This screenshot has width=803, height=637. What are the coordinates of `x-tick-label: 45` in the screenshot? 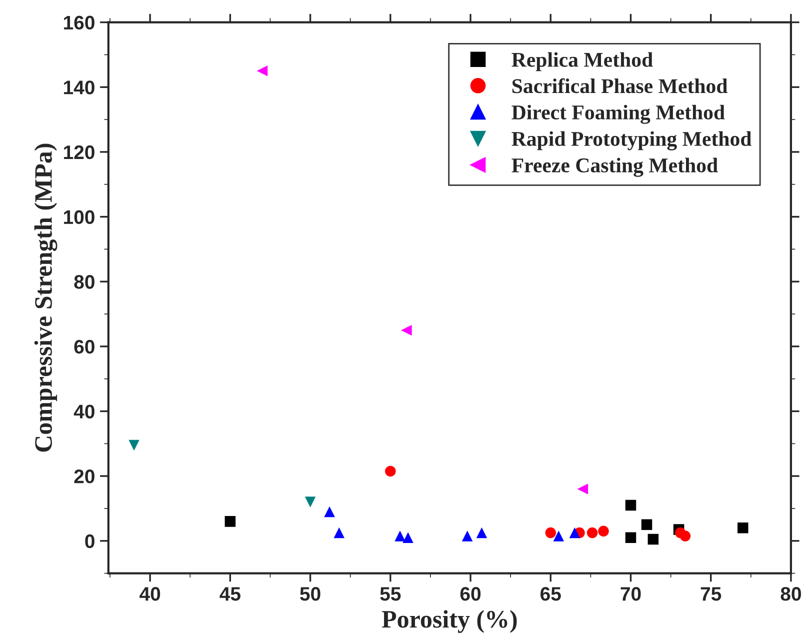 It's located at (230, 594).